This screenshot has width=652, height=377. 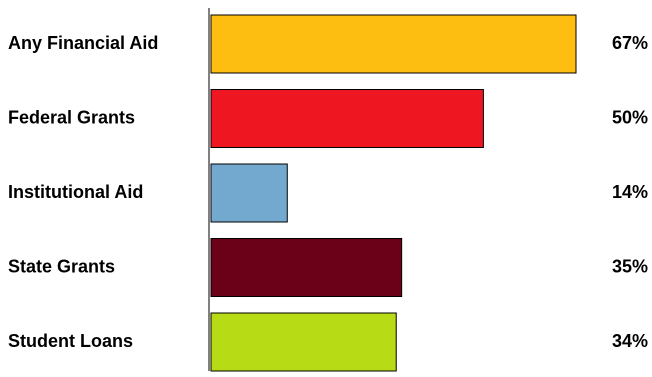 What do you see at coordinates (61, 266) in the screenshot?
I see `category-label-state-grants: State Grants` at bounding box center [61, 266].